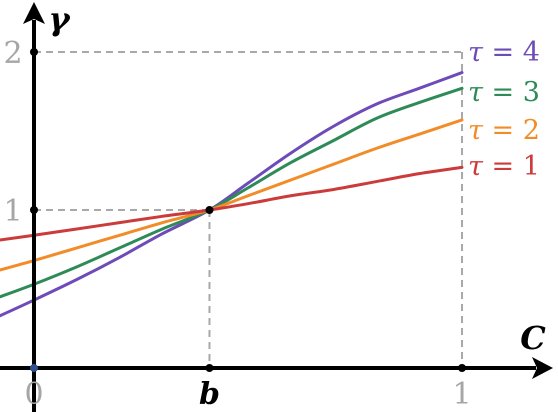  Describe the element at coordinates (209, 394) in the screenshot. I see `x-tick-label-b: b` at that location.